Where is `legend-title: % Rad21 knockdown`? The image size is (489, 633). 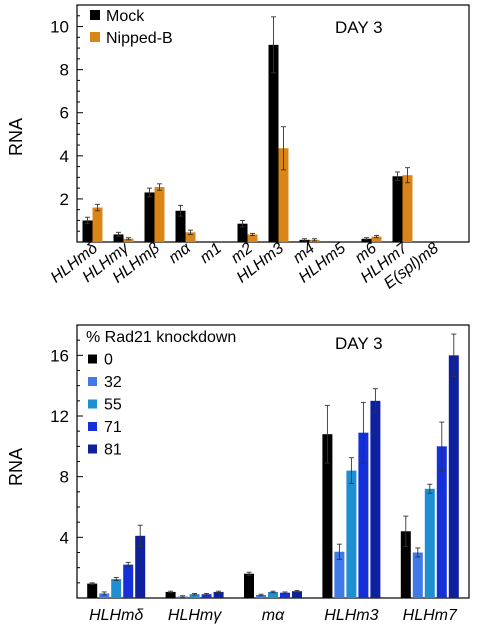
legend-title: % Rad21 knockdown is located at coordinates (161, 337).